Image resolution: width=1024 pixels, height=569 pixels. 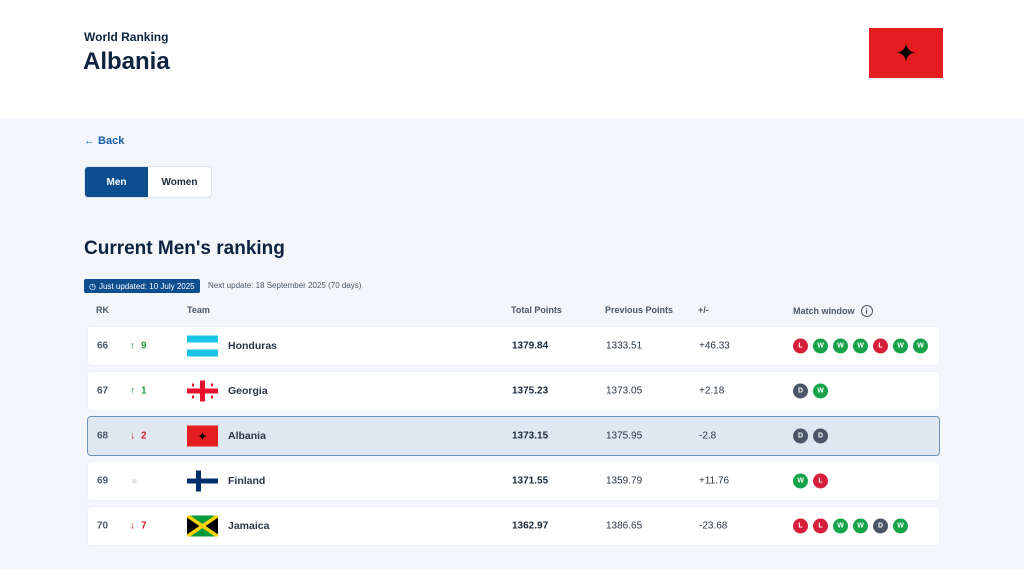 I want to click on points-diff: -2.8, so click(x=708, y=436).